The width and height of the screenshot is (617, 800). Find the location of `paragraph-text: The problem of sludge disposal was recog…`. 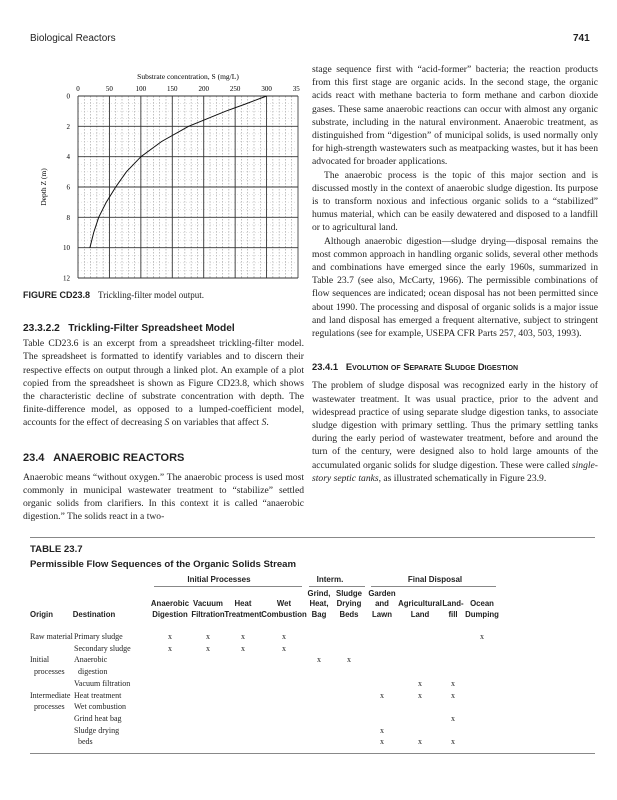

paragraph-text: The problem of sludge disposal was recog… is located at coordinates (455, 425).